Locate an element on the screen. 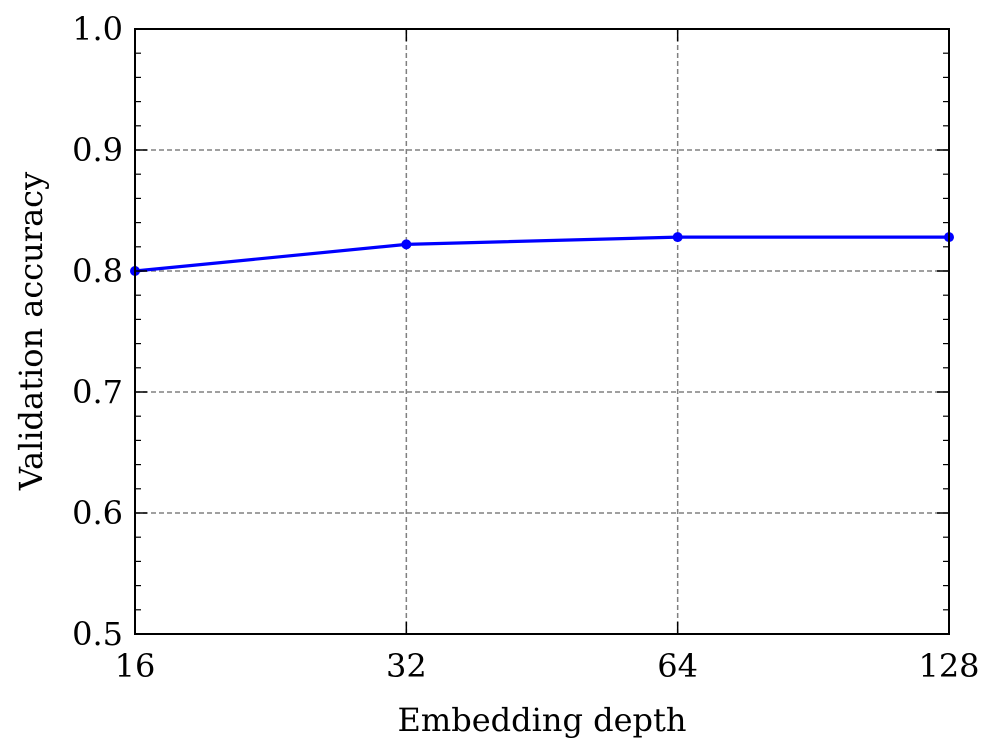 The image size is (996, 754). x-tick-label: 16 is located at coordinates (135, 666).